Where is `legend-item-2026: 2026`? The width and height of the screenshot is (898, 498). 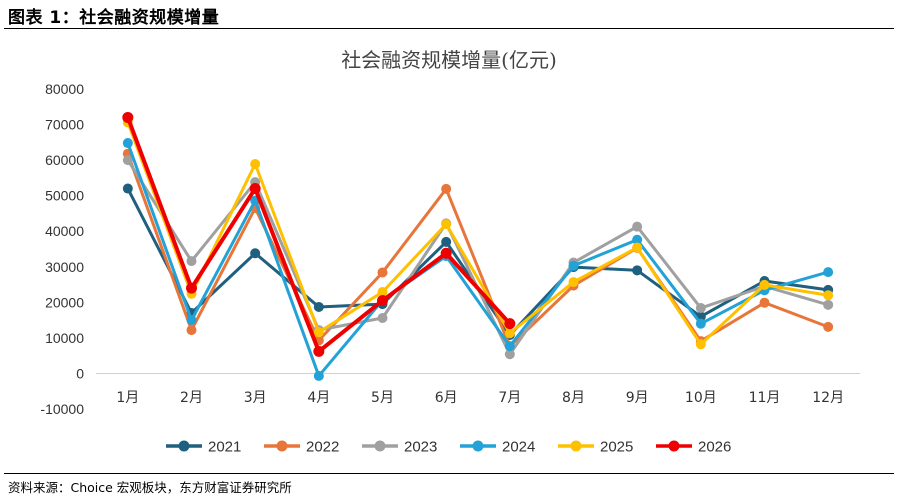 legend-item-2026: 2026 is located at coordinates (693, 447).